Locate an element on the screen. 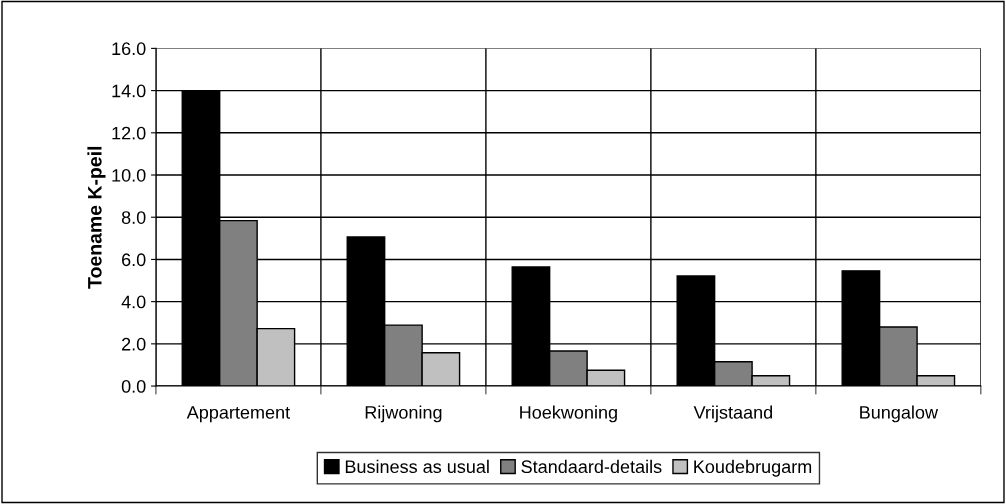  y-tick-label: 14.0 is located at coordinates (129, 91).